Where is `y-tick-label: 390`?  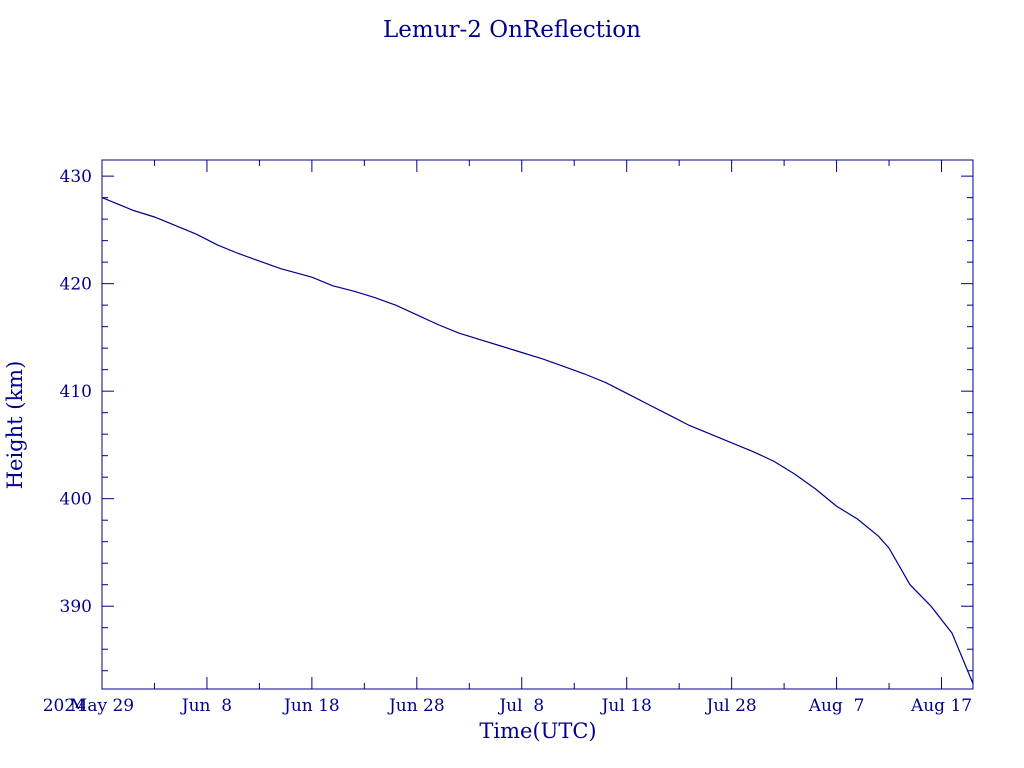 y-tick-label: 390 is located at coordinates (76, 607).